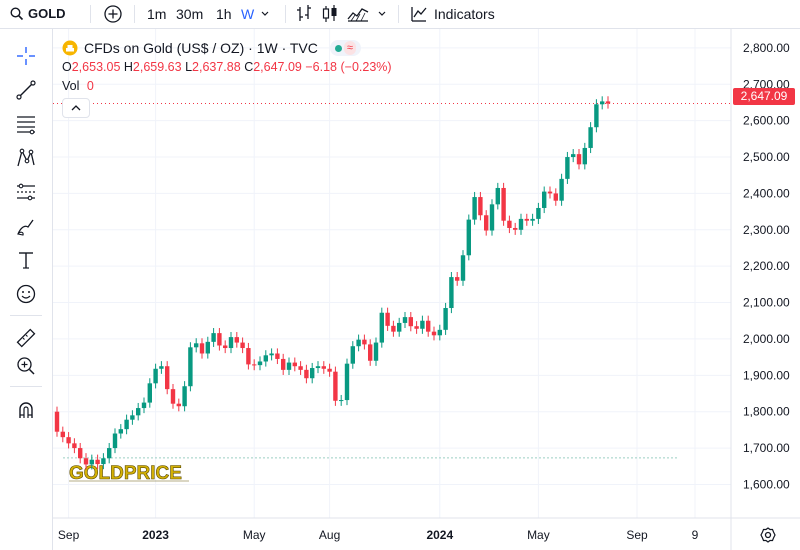 This screenshot has width=800, height=550. I want to click on candles-chart-type-button, so click(330, 14).